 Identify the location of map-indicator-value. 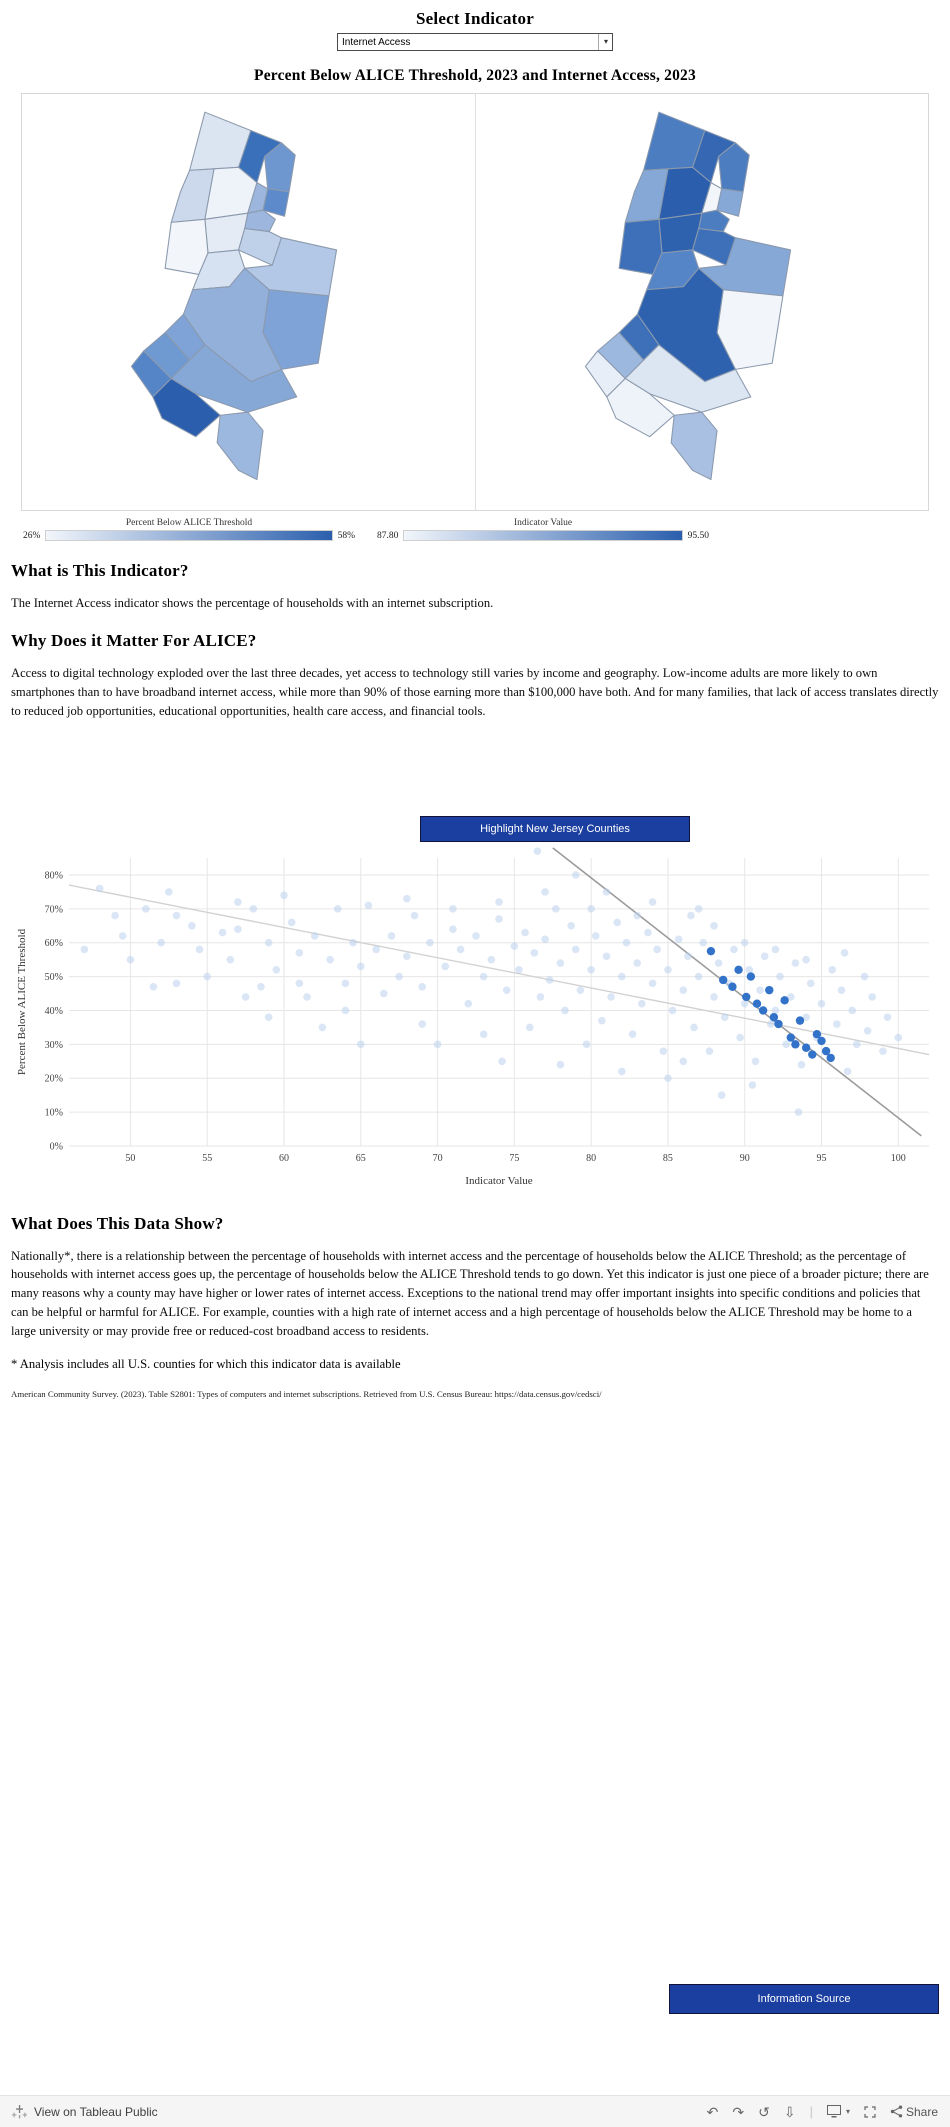
(701, 302).